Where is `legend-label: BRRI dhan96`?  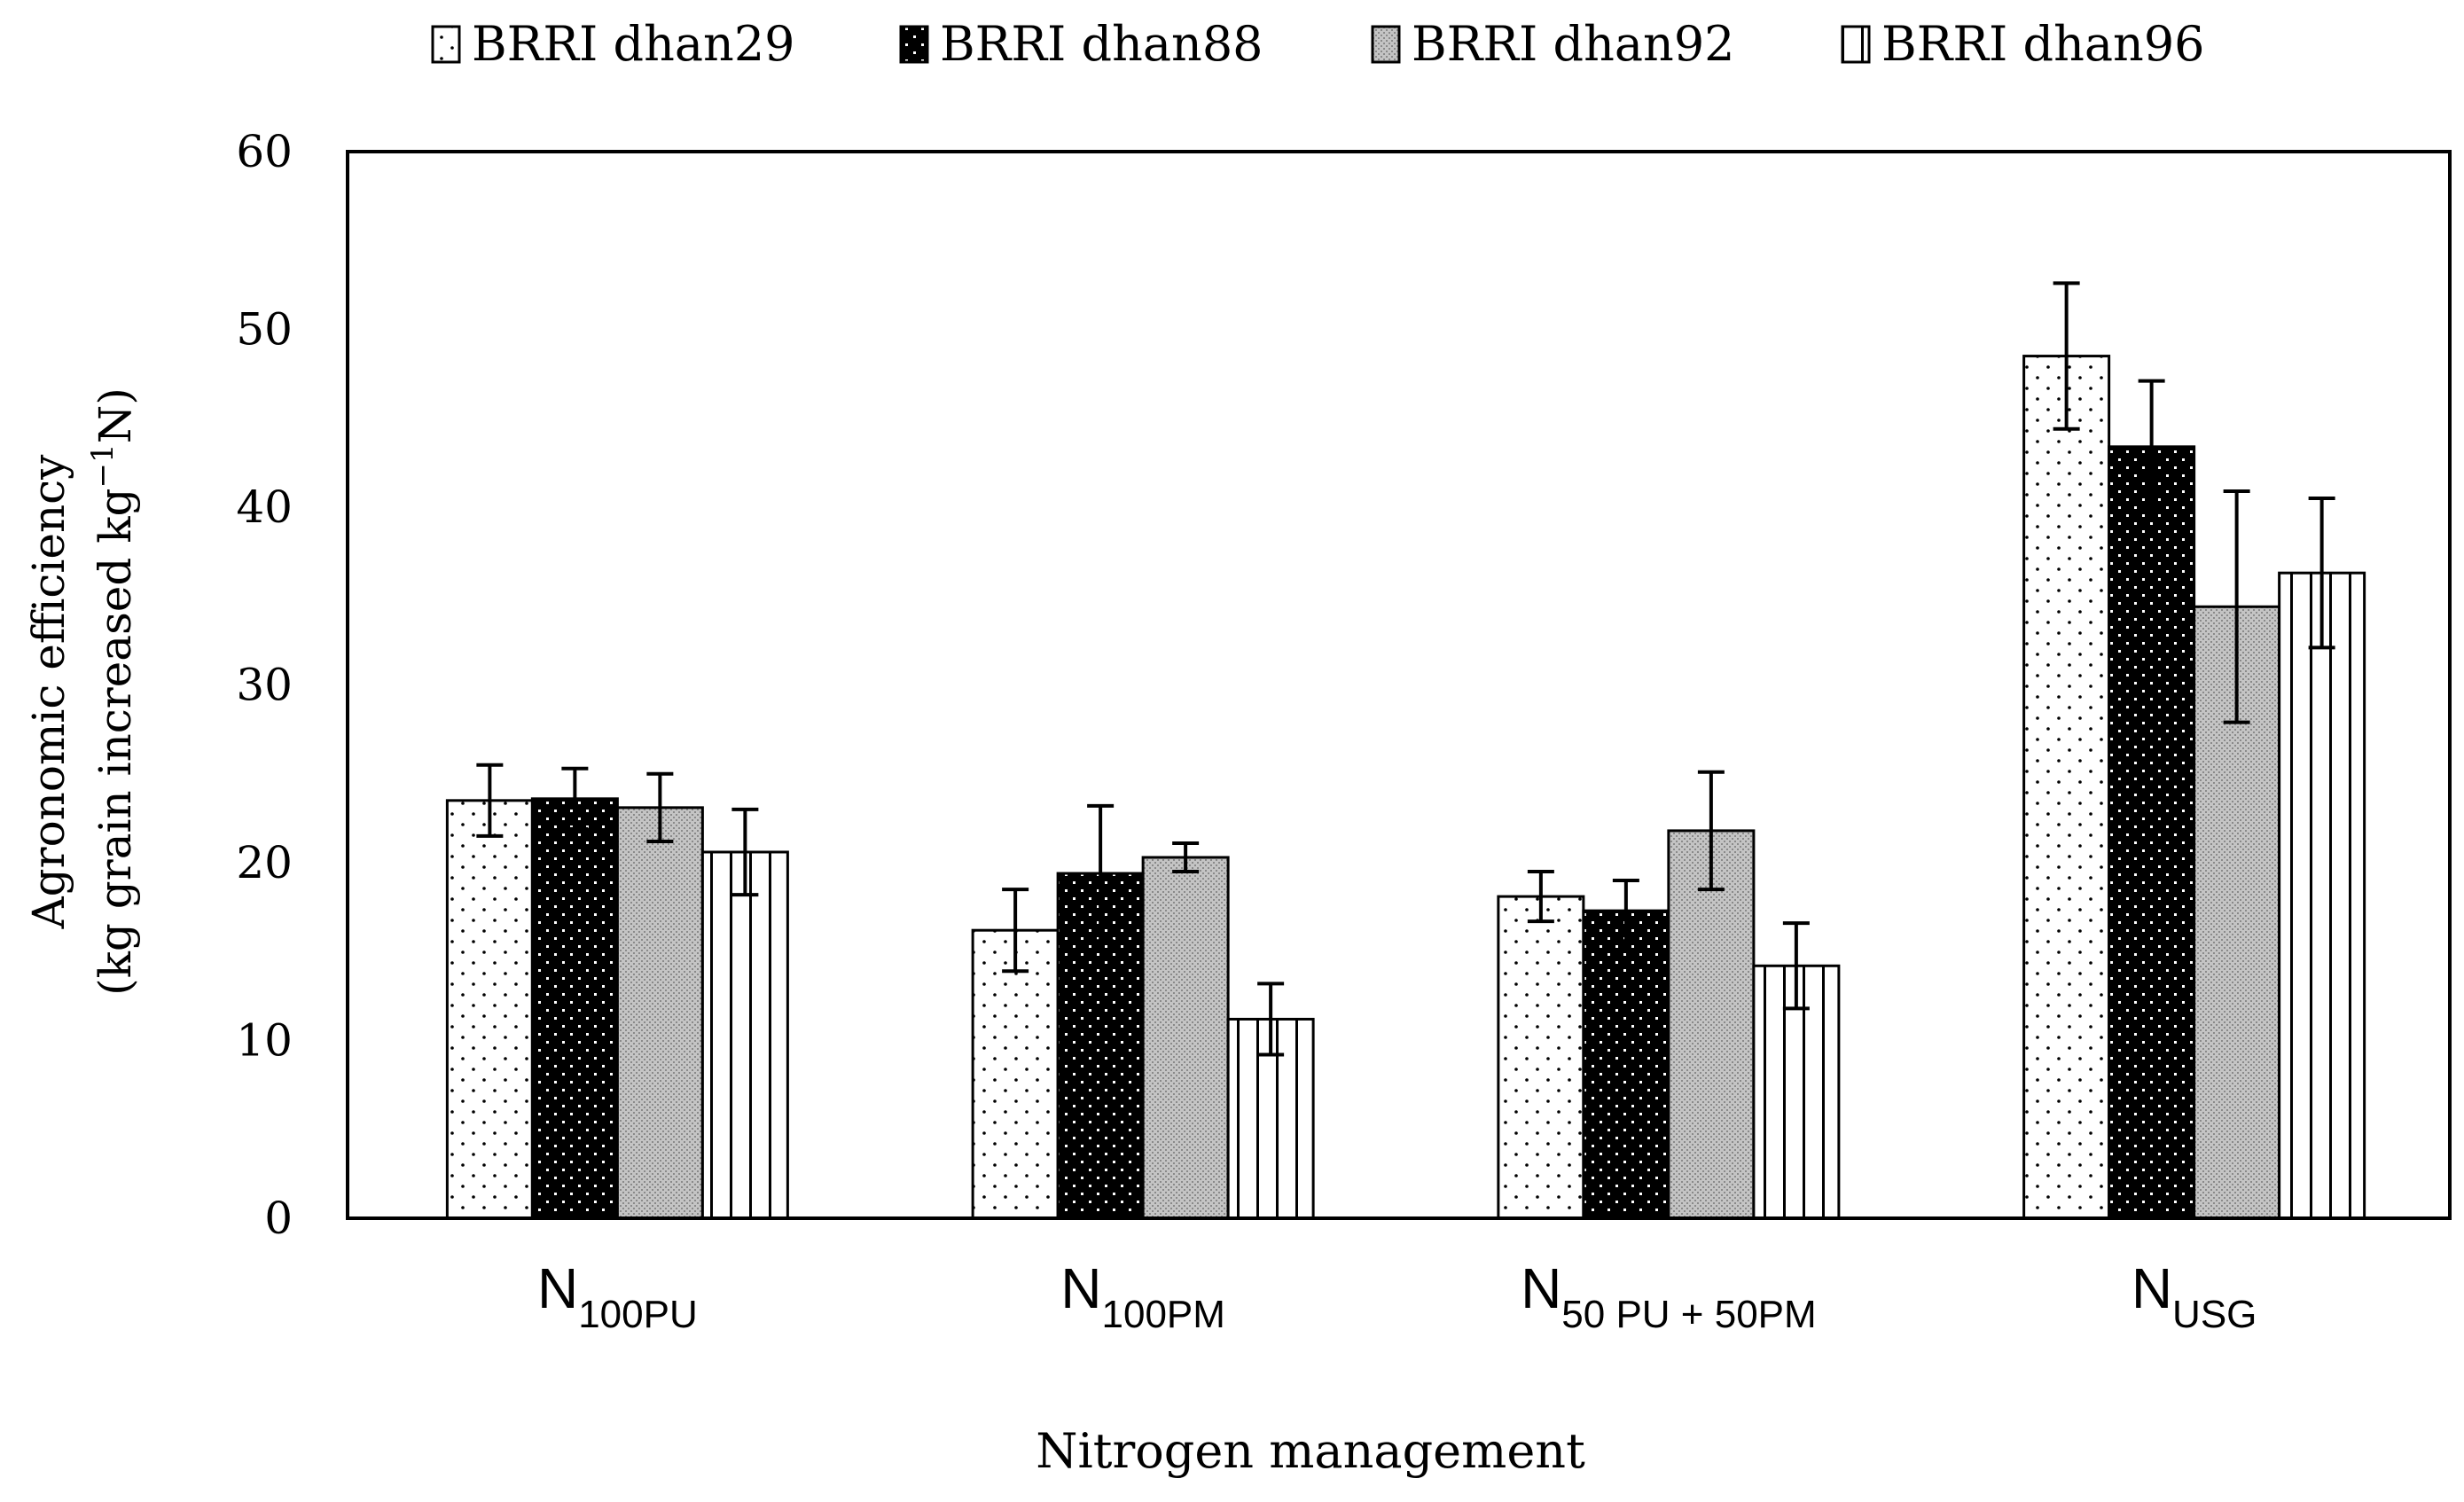 legend-label: BRRI dhan96 is located at coordinates (2043, 44).